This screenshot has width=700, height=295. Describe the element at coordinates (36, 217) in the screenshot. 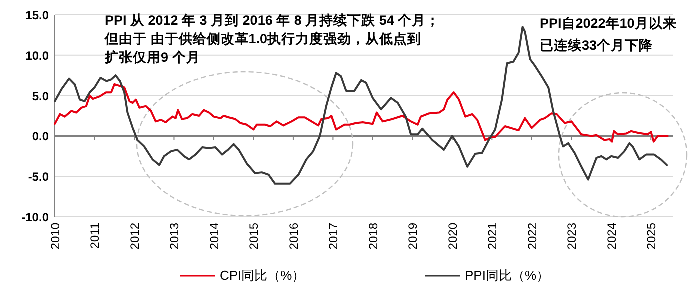

I see `y-tick-label: -10.0` at that location.